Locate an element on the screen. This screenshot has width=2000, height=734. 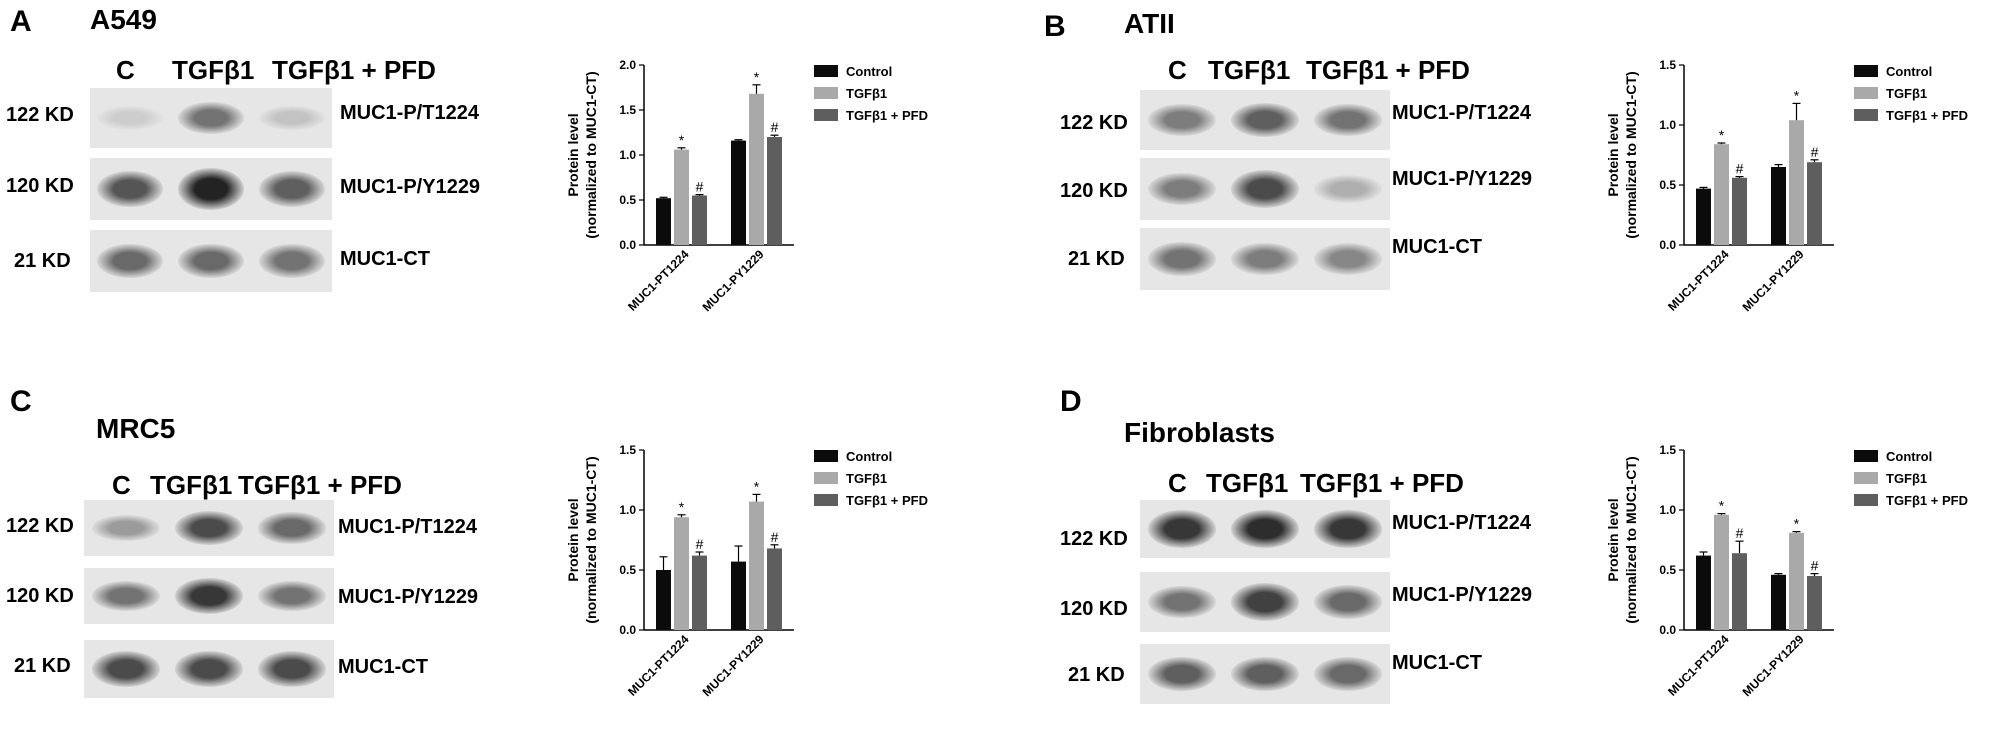
y-tick-label: 1.0 is located at coordinates (1667, 125).